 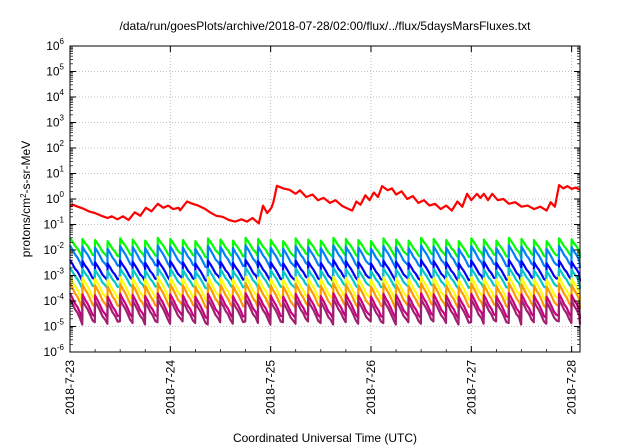 What do you see at coordinates (55, 45) in the screenshot?
I see `y-tick-label: 10⁶` at bounding box center [55, 45].